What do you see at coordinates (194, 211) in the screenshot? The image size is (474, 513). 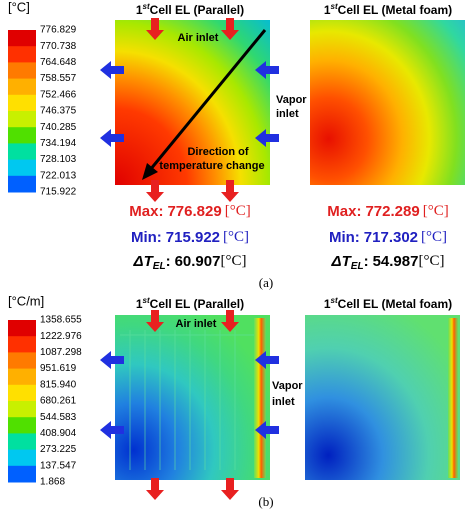 I see `max-stat-value: 776.829` at bounding box center [194, 211].